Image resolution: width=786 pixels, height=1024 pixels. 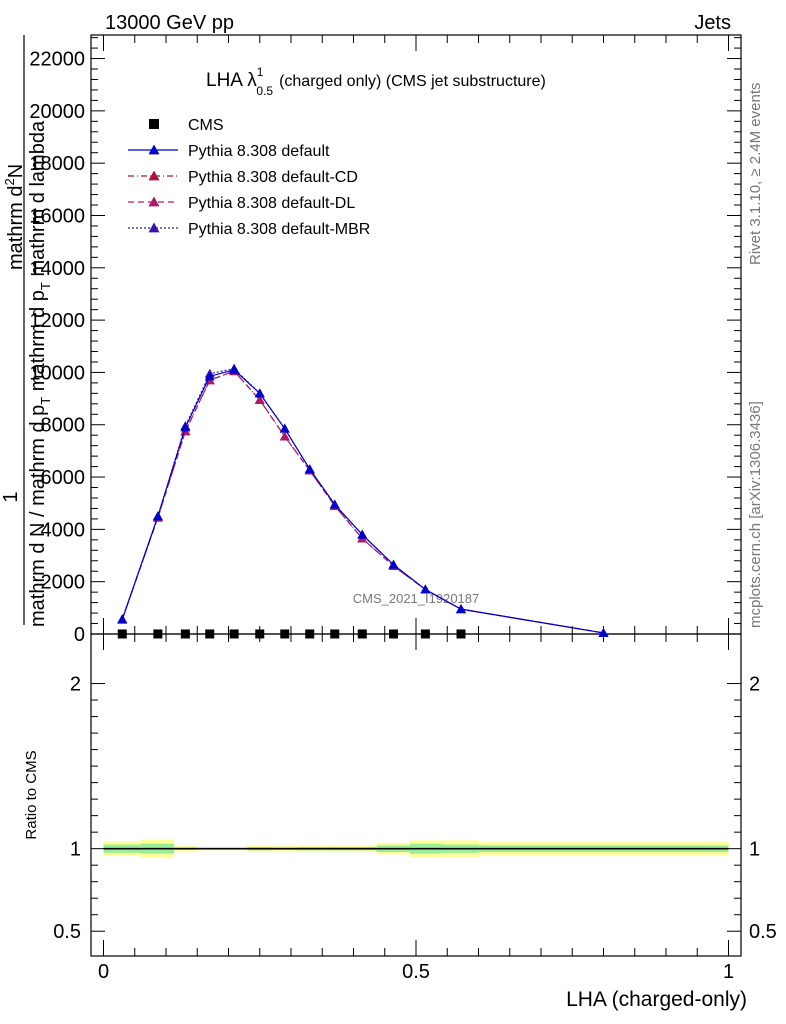 I want to click on ratio-y-tick-label-left: 0.5, so click(x=67, y=932).